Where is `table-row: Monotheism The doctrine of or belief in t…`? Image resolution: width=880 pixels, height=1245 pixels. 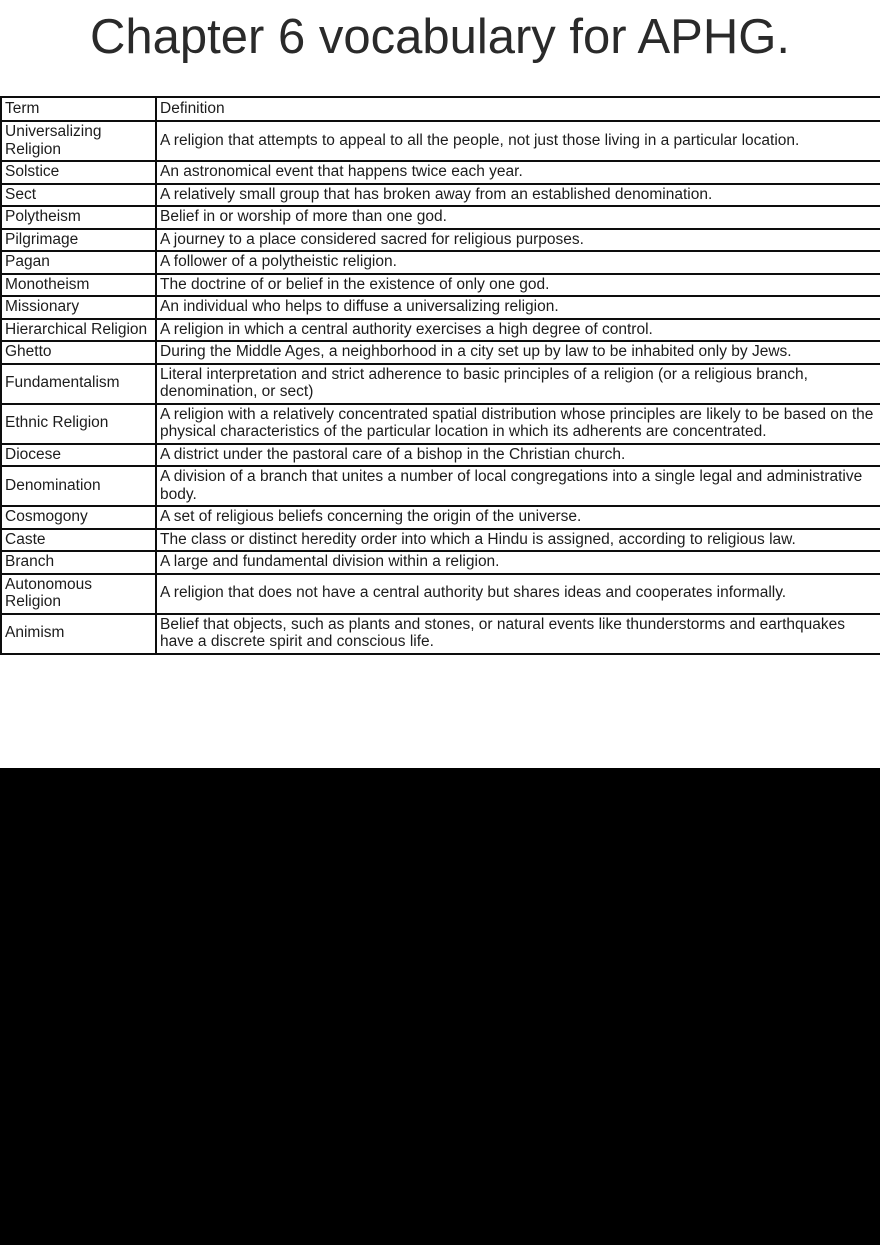 table-row: Monotheism The doctrine of or belief in t… is located at coordinates (440, 284).